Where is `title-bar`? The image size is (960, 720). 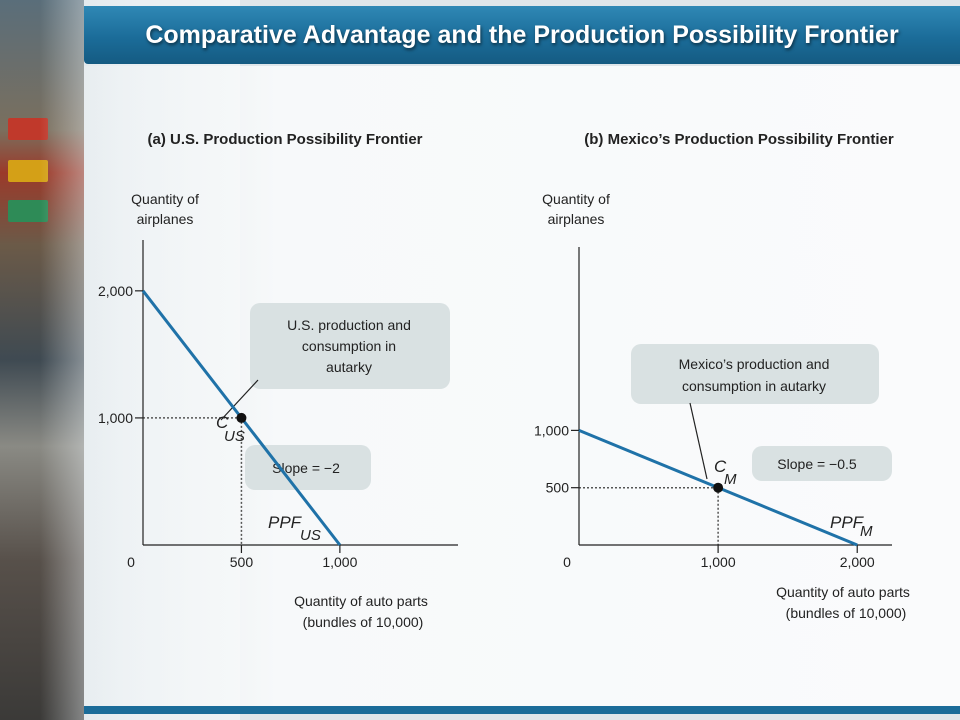
title-bar is located at coordinates (522, 35).